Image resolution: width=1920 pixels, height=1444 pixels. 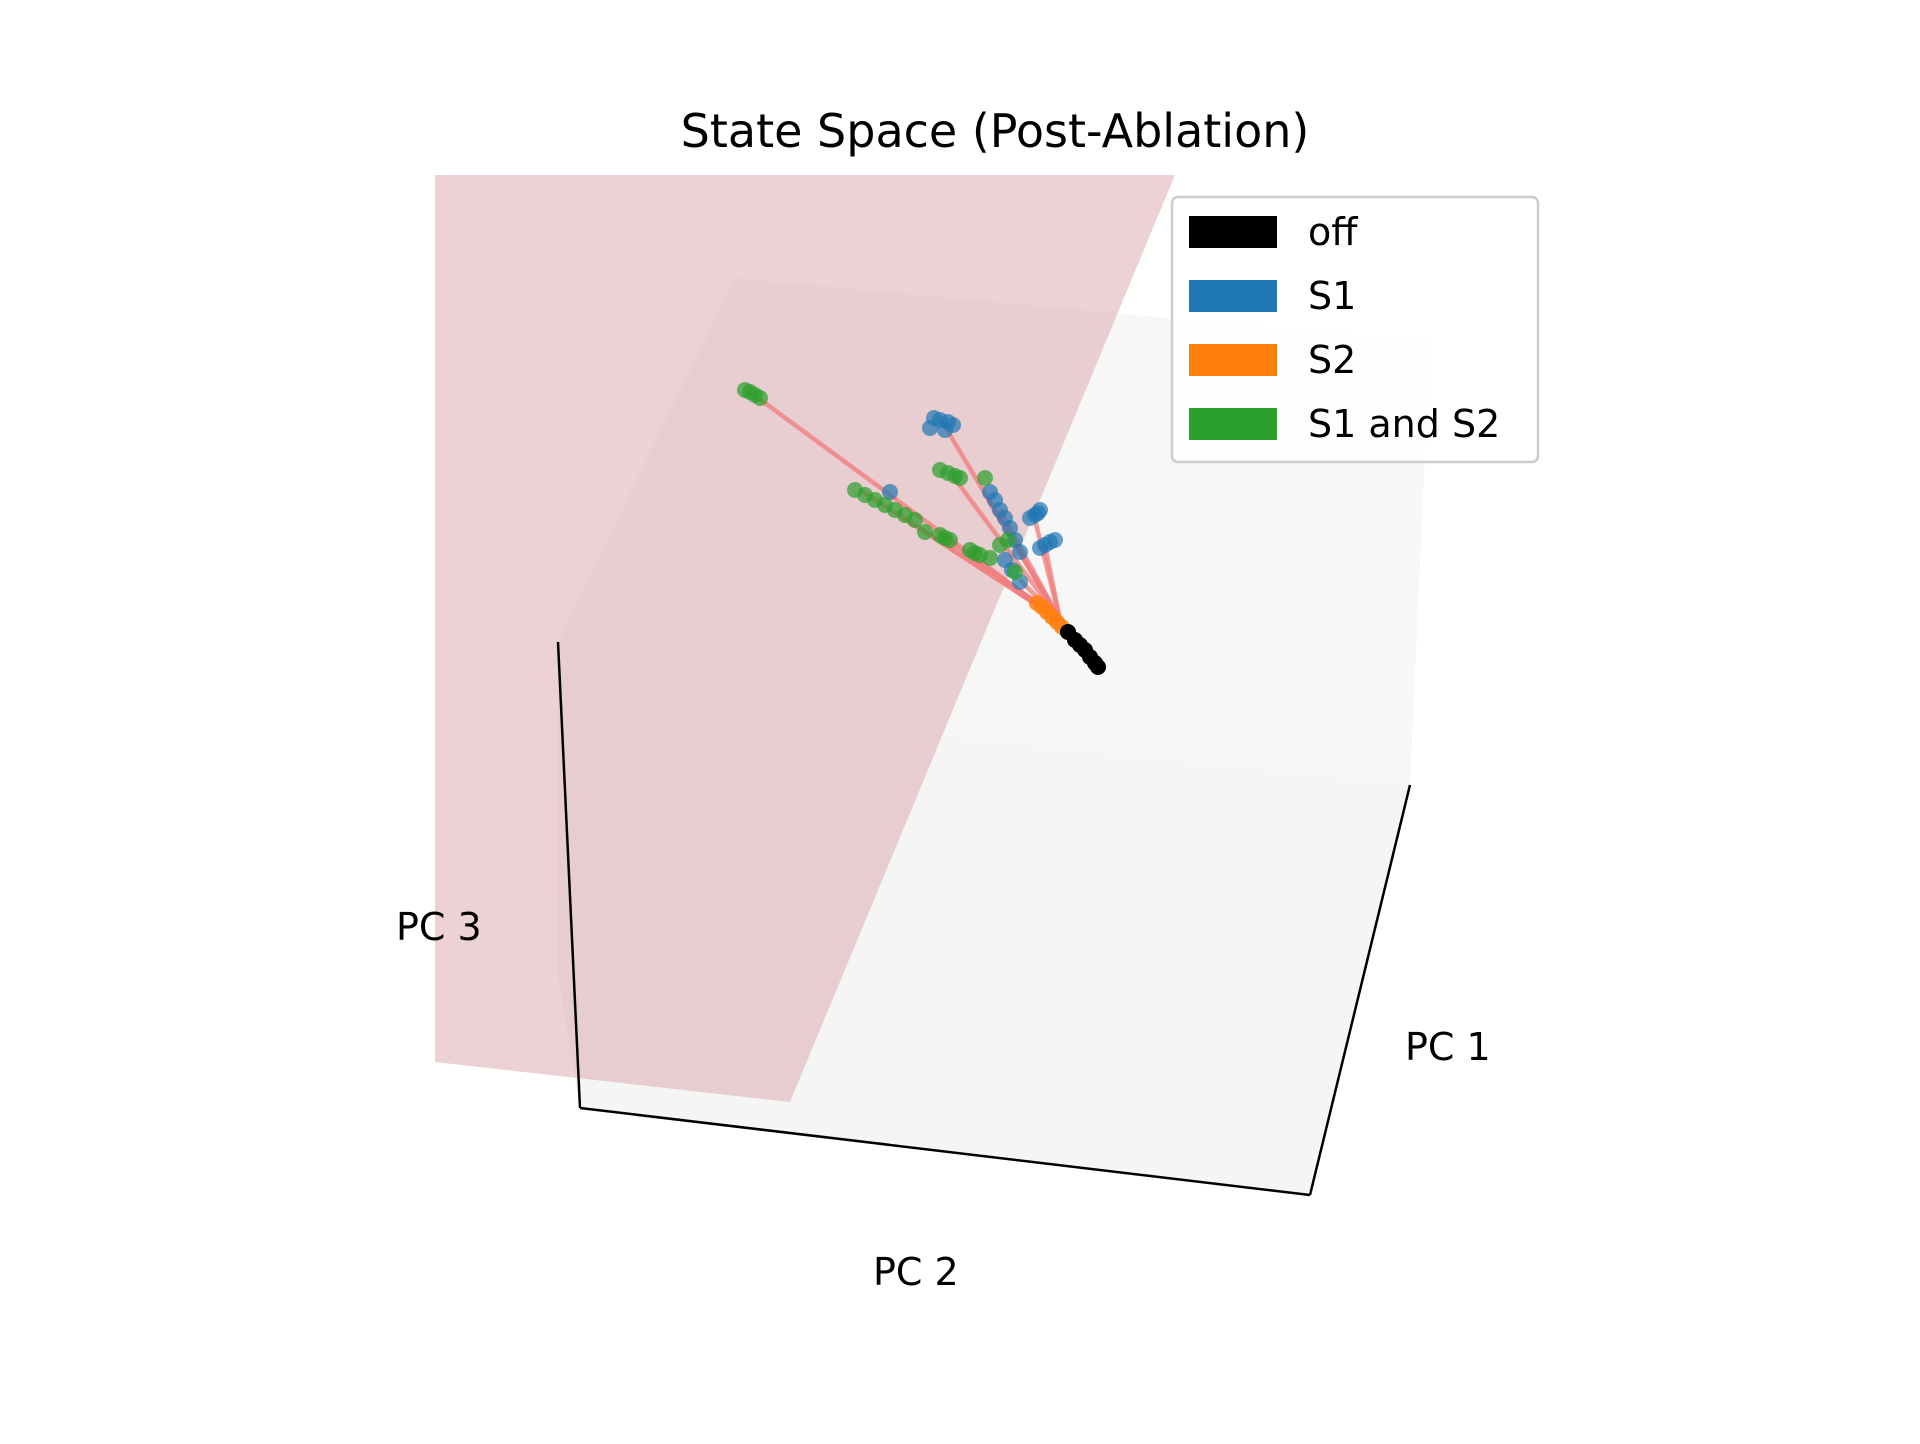 I want to click on trajectory-points, so click(x=921, y=528).